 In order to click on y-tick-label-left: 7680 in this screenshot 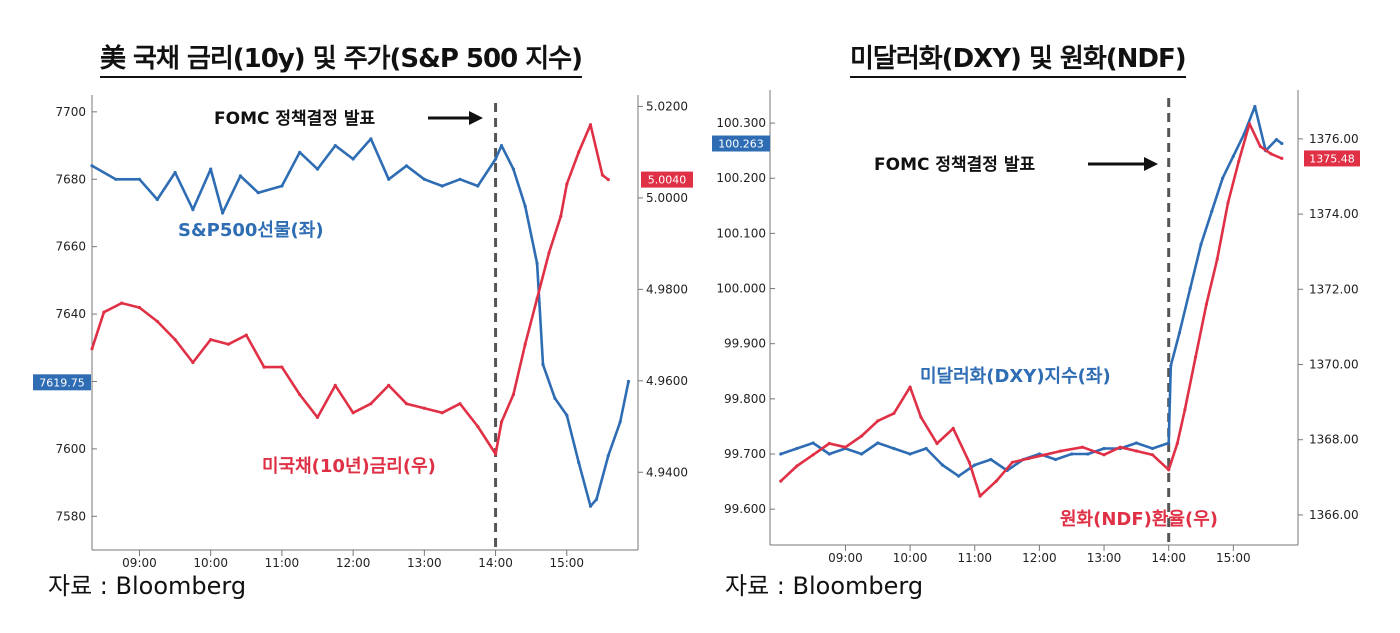, I will do `click(70, 179)`.